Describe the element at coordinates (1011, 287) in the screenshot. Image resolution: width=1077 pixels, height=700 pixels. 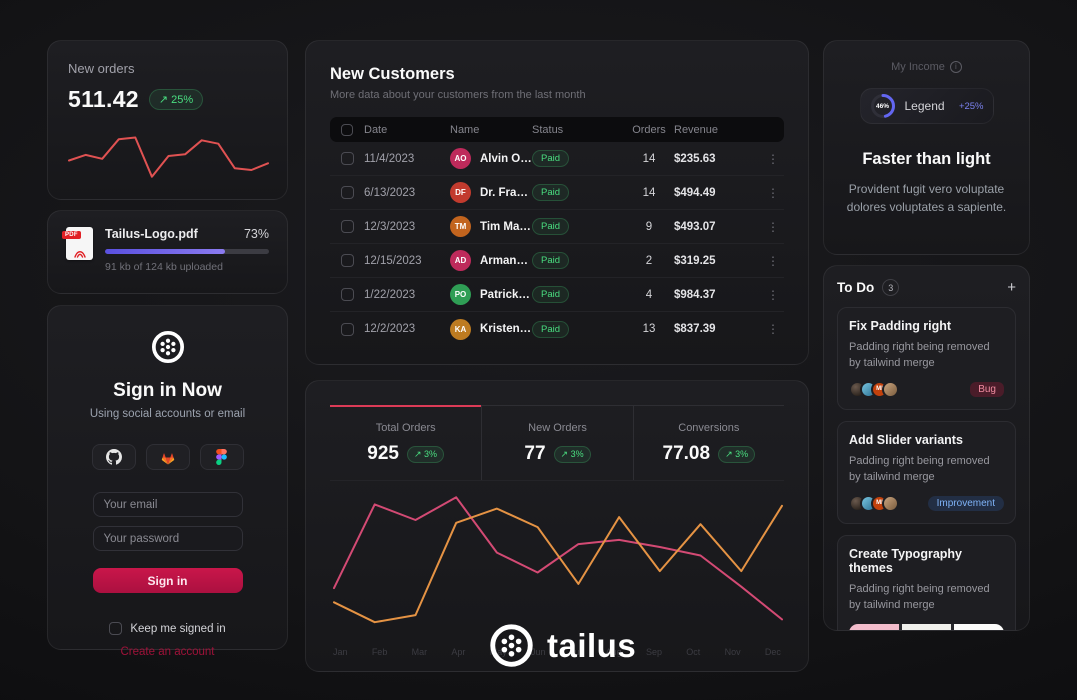
I see `add-task-icon: +` at that location.